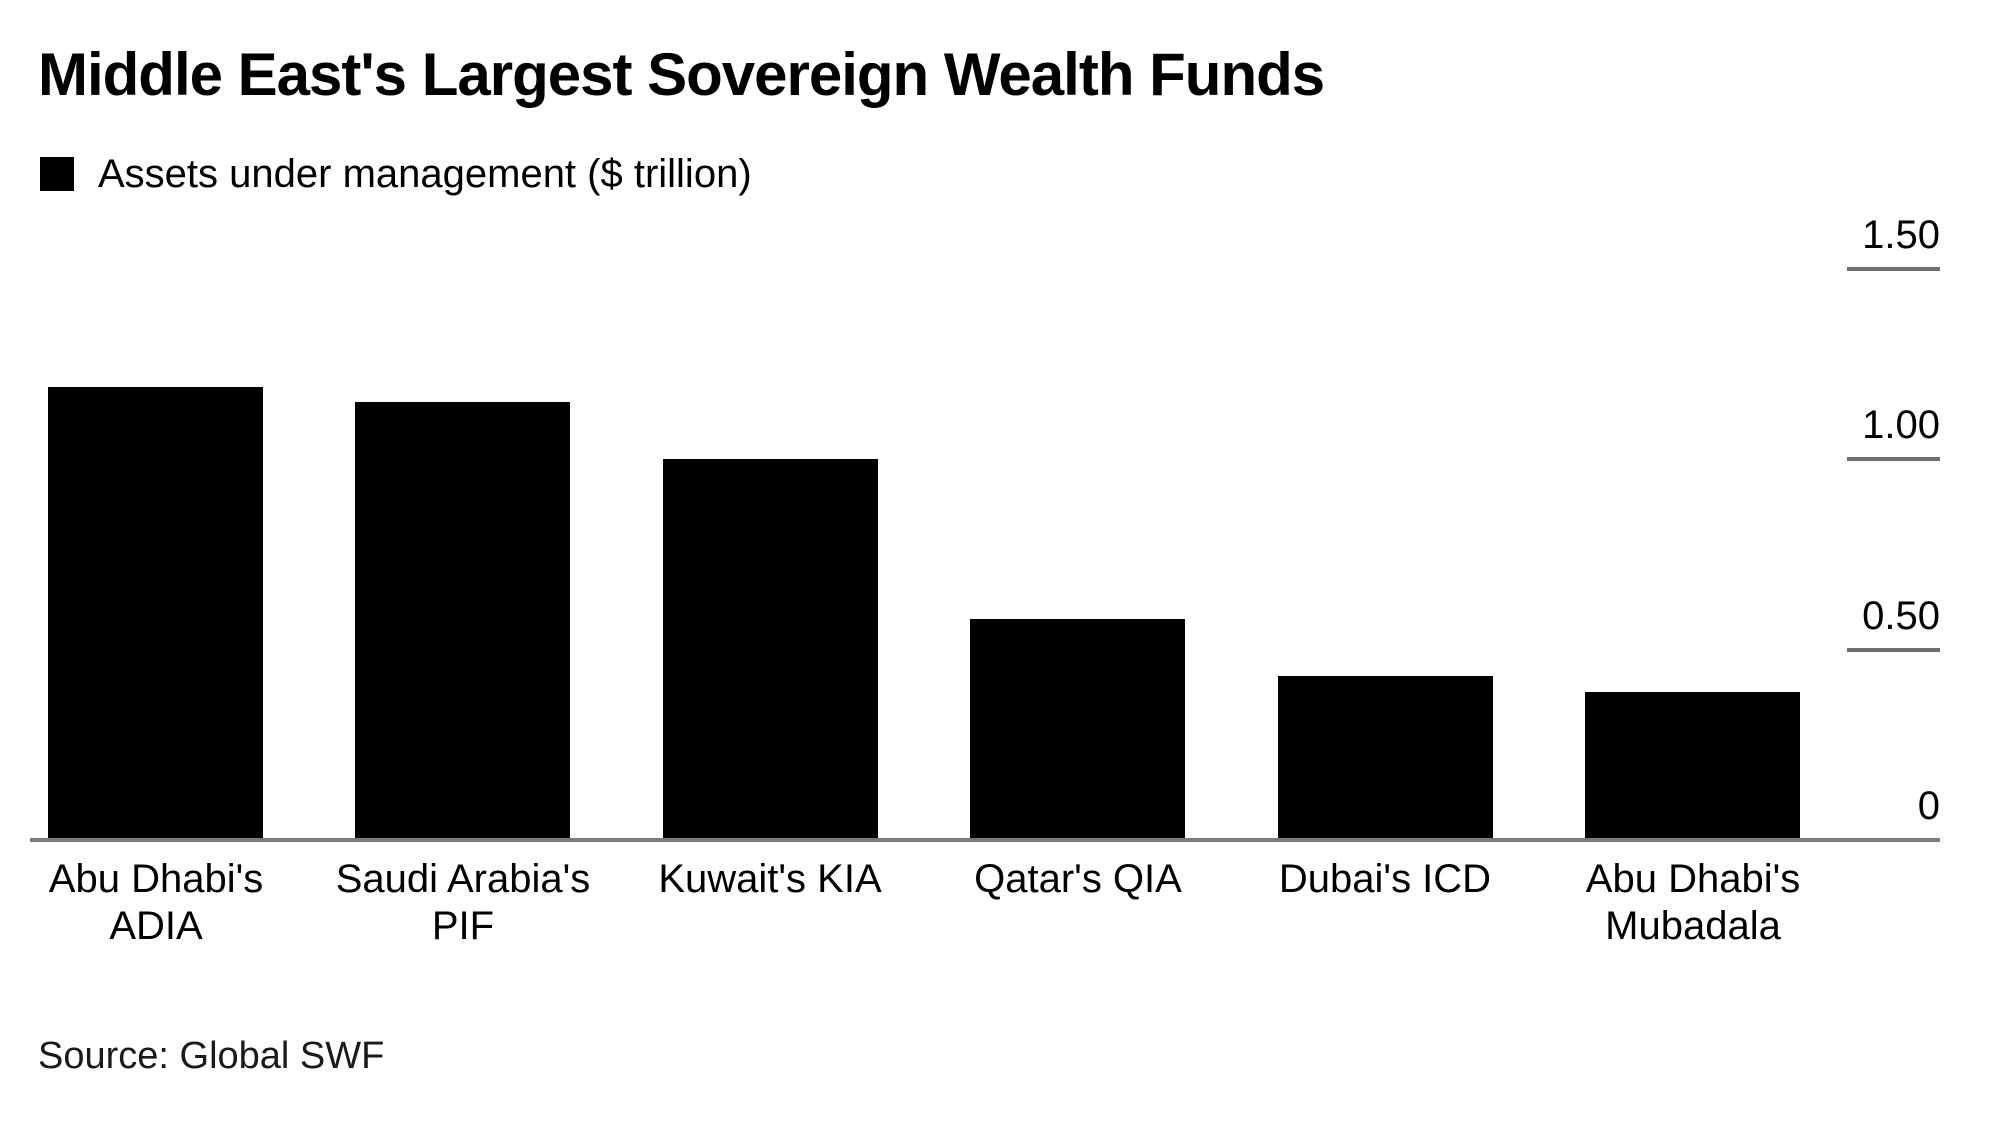 This screenshot has height=1134, width=2000. I want to click on legend-label: Assets under management ($ trillion), so click(425, 174).